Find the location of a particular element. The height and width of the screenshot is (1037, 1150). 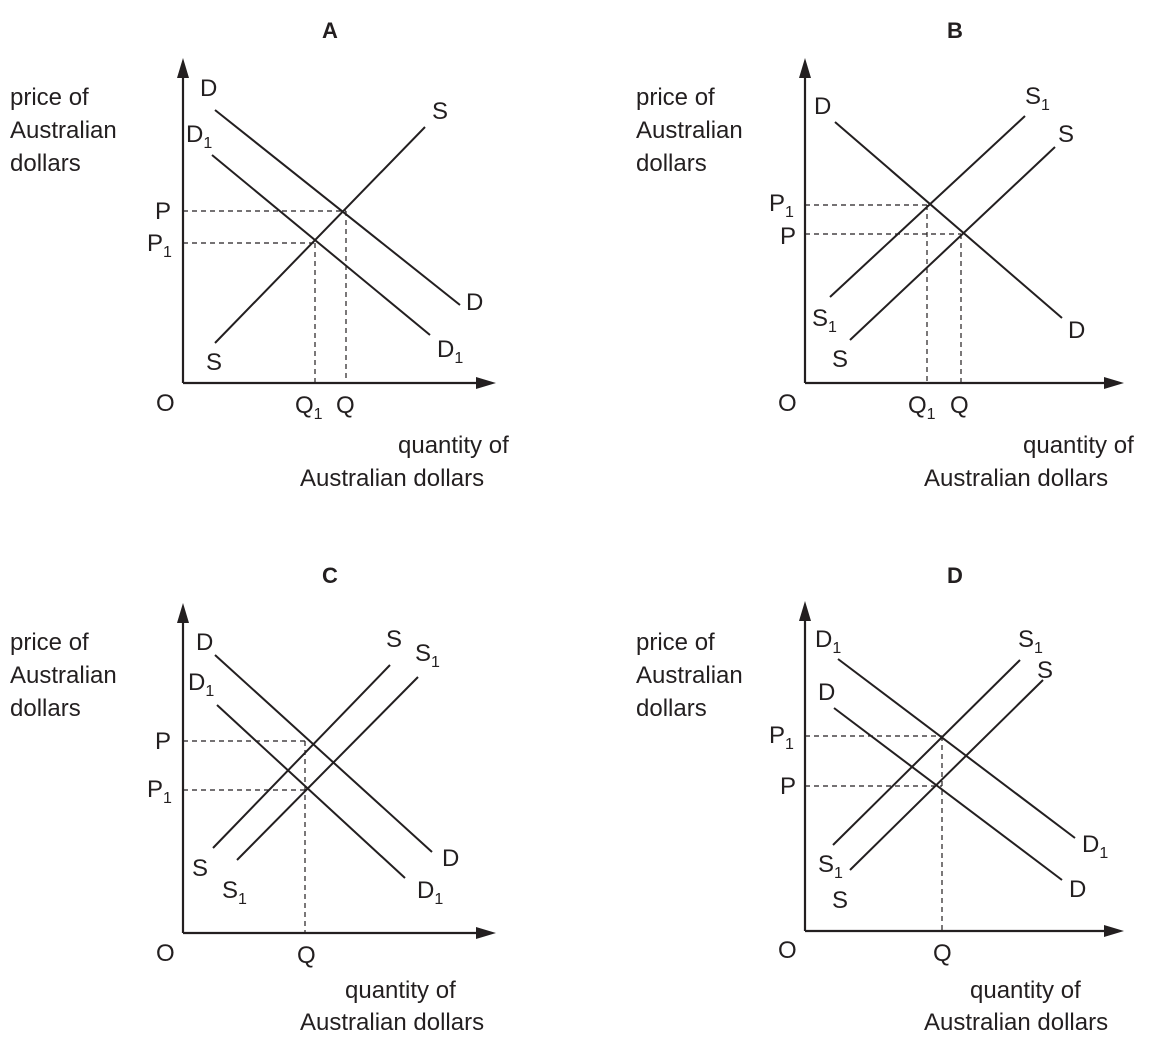

panel-title: D is located at coordinates (955, 575).